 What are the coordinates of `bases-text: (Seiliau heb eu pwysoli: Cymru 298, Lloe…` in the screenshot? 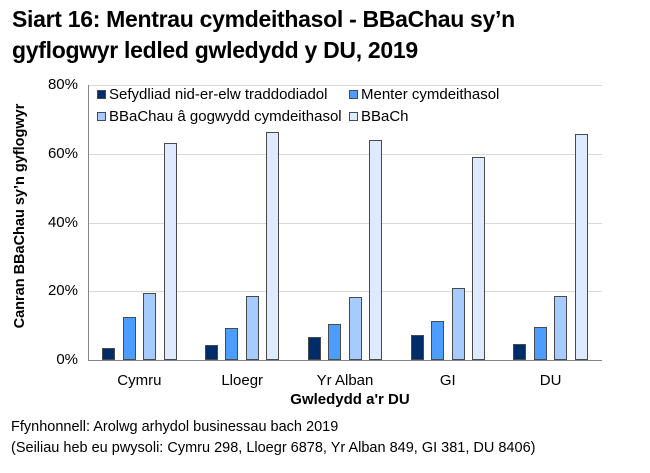 It's located at (273, 448).